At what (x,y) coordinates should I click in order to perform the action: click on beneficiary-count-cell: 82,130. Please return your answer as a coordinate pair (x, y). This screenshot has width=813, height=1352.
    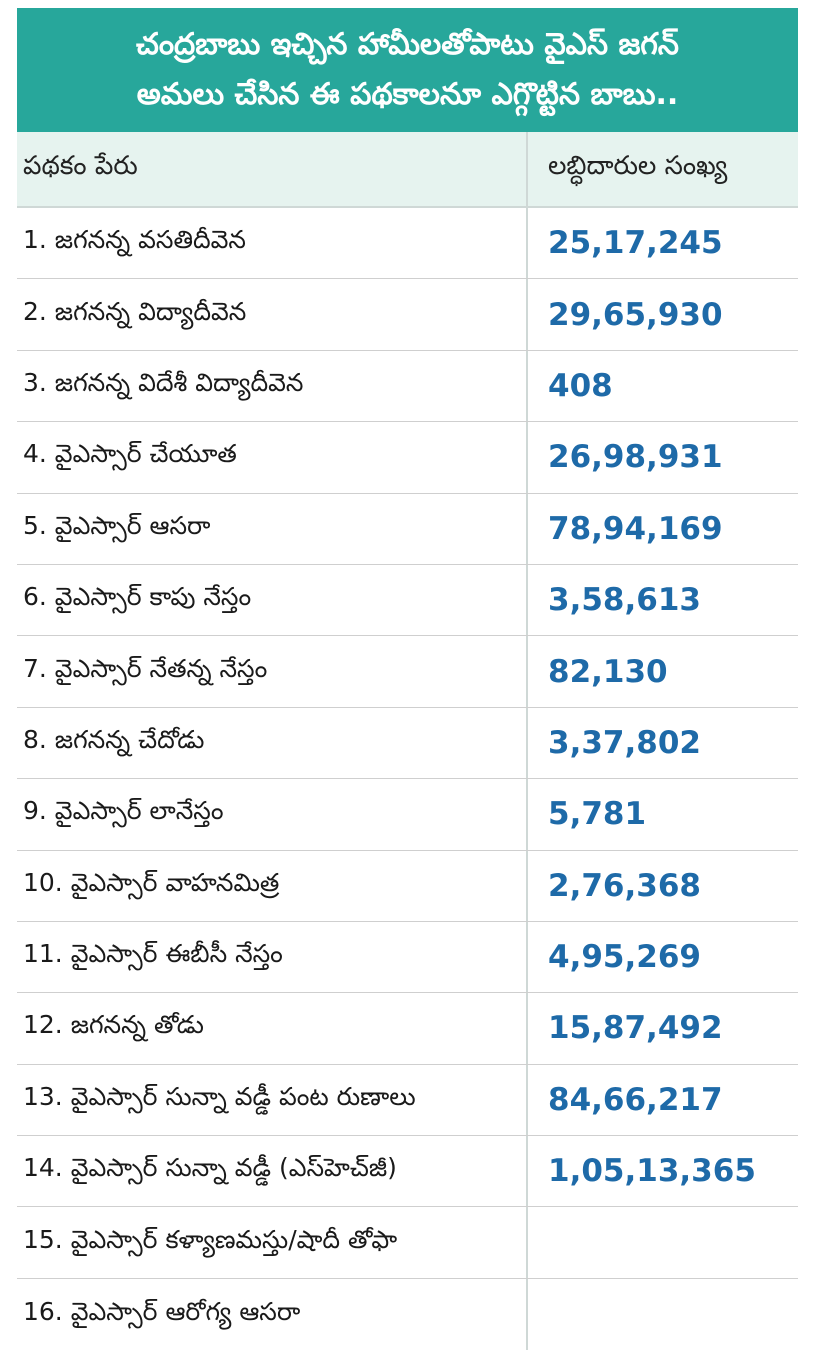
    Looking at the image, I should click on (662, 671).